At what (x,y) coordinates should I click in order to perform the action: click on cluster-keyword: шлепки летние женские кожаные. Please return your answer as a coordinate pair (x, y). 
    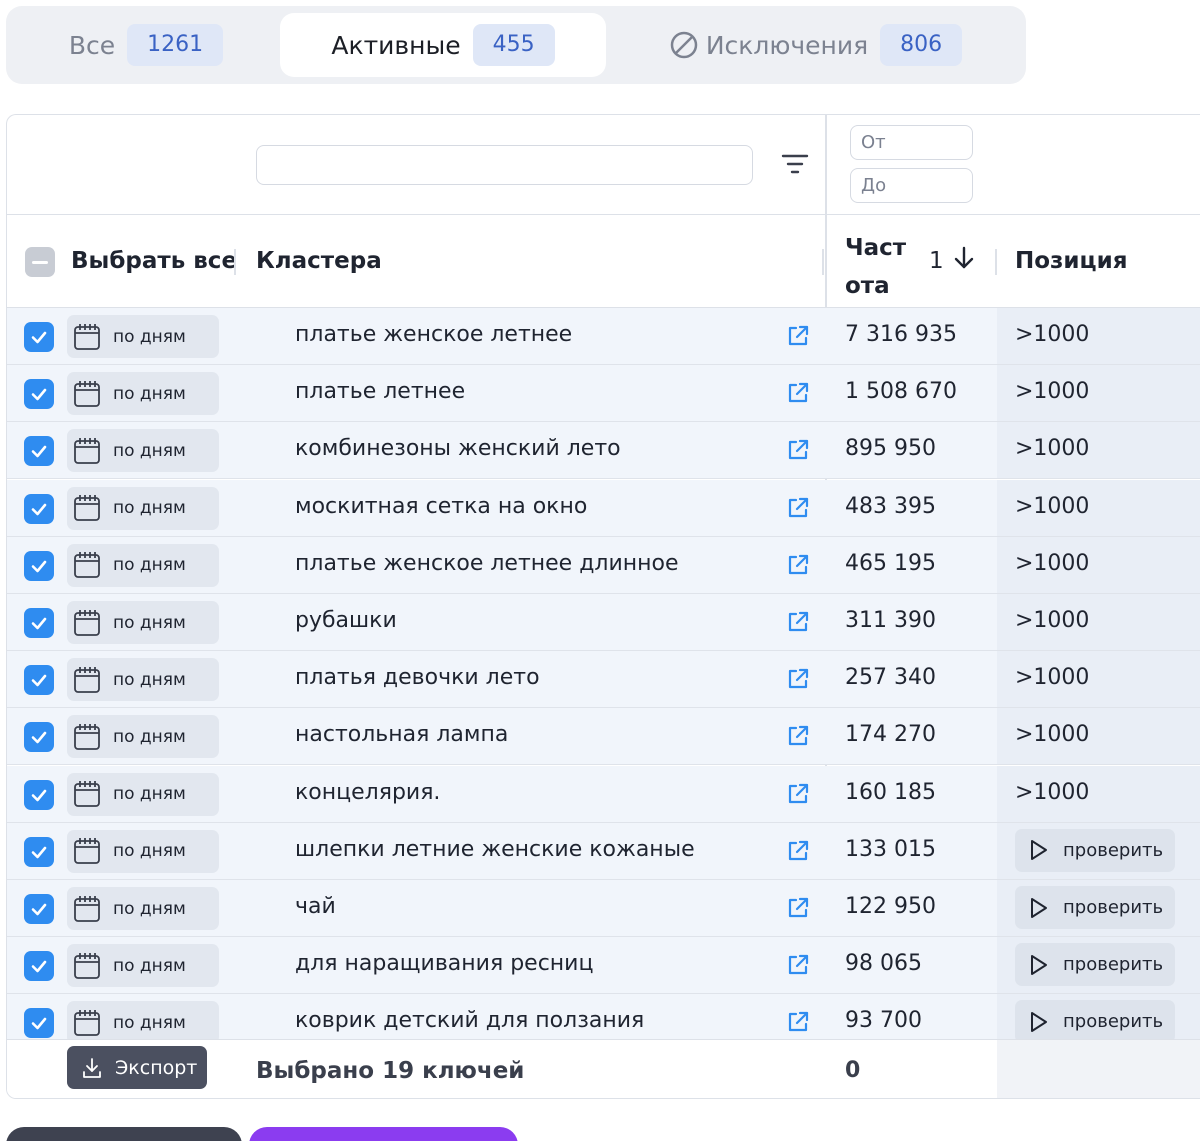
    Looking at the image, I should click on (495, 849).